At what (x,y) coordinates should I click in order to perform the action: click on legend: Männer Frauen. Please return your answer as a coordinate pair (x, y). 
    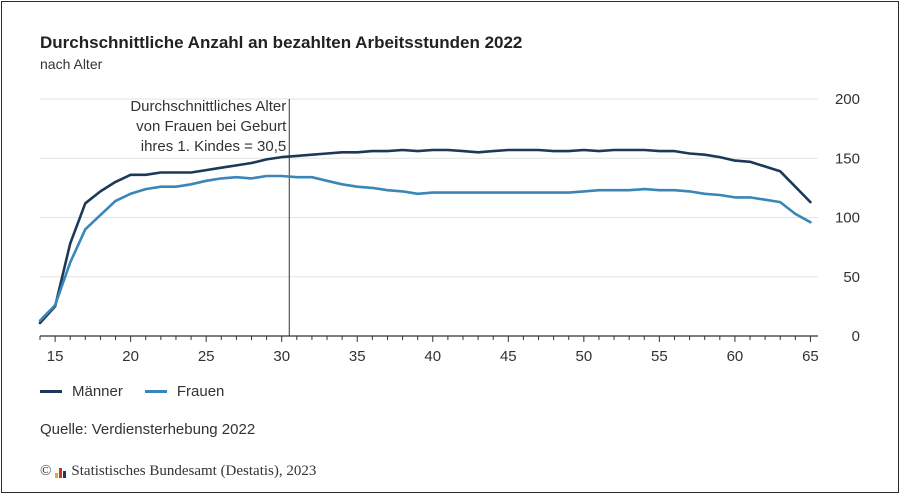
    Looking at the image, I should click on (143, 391).